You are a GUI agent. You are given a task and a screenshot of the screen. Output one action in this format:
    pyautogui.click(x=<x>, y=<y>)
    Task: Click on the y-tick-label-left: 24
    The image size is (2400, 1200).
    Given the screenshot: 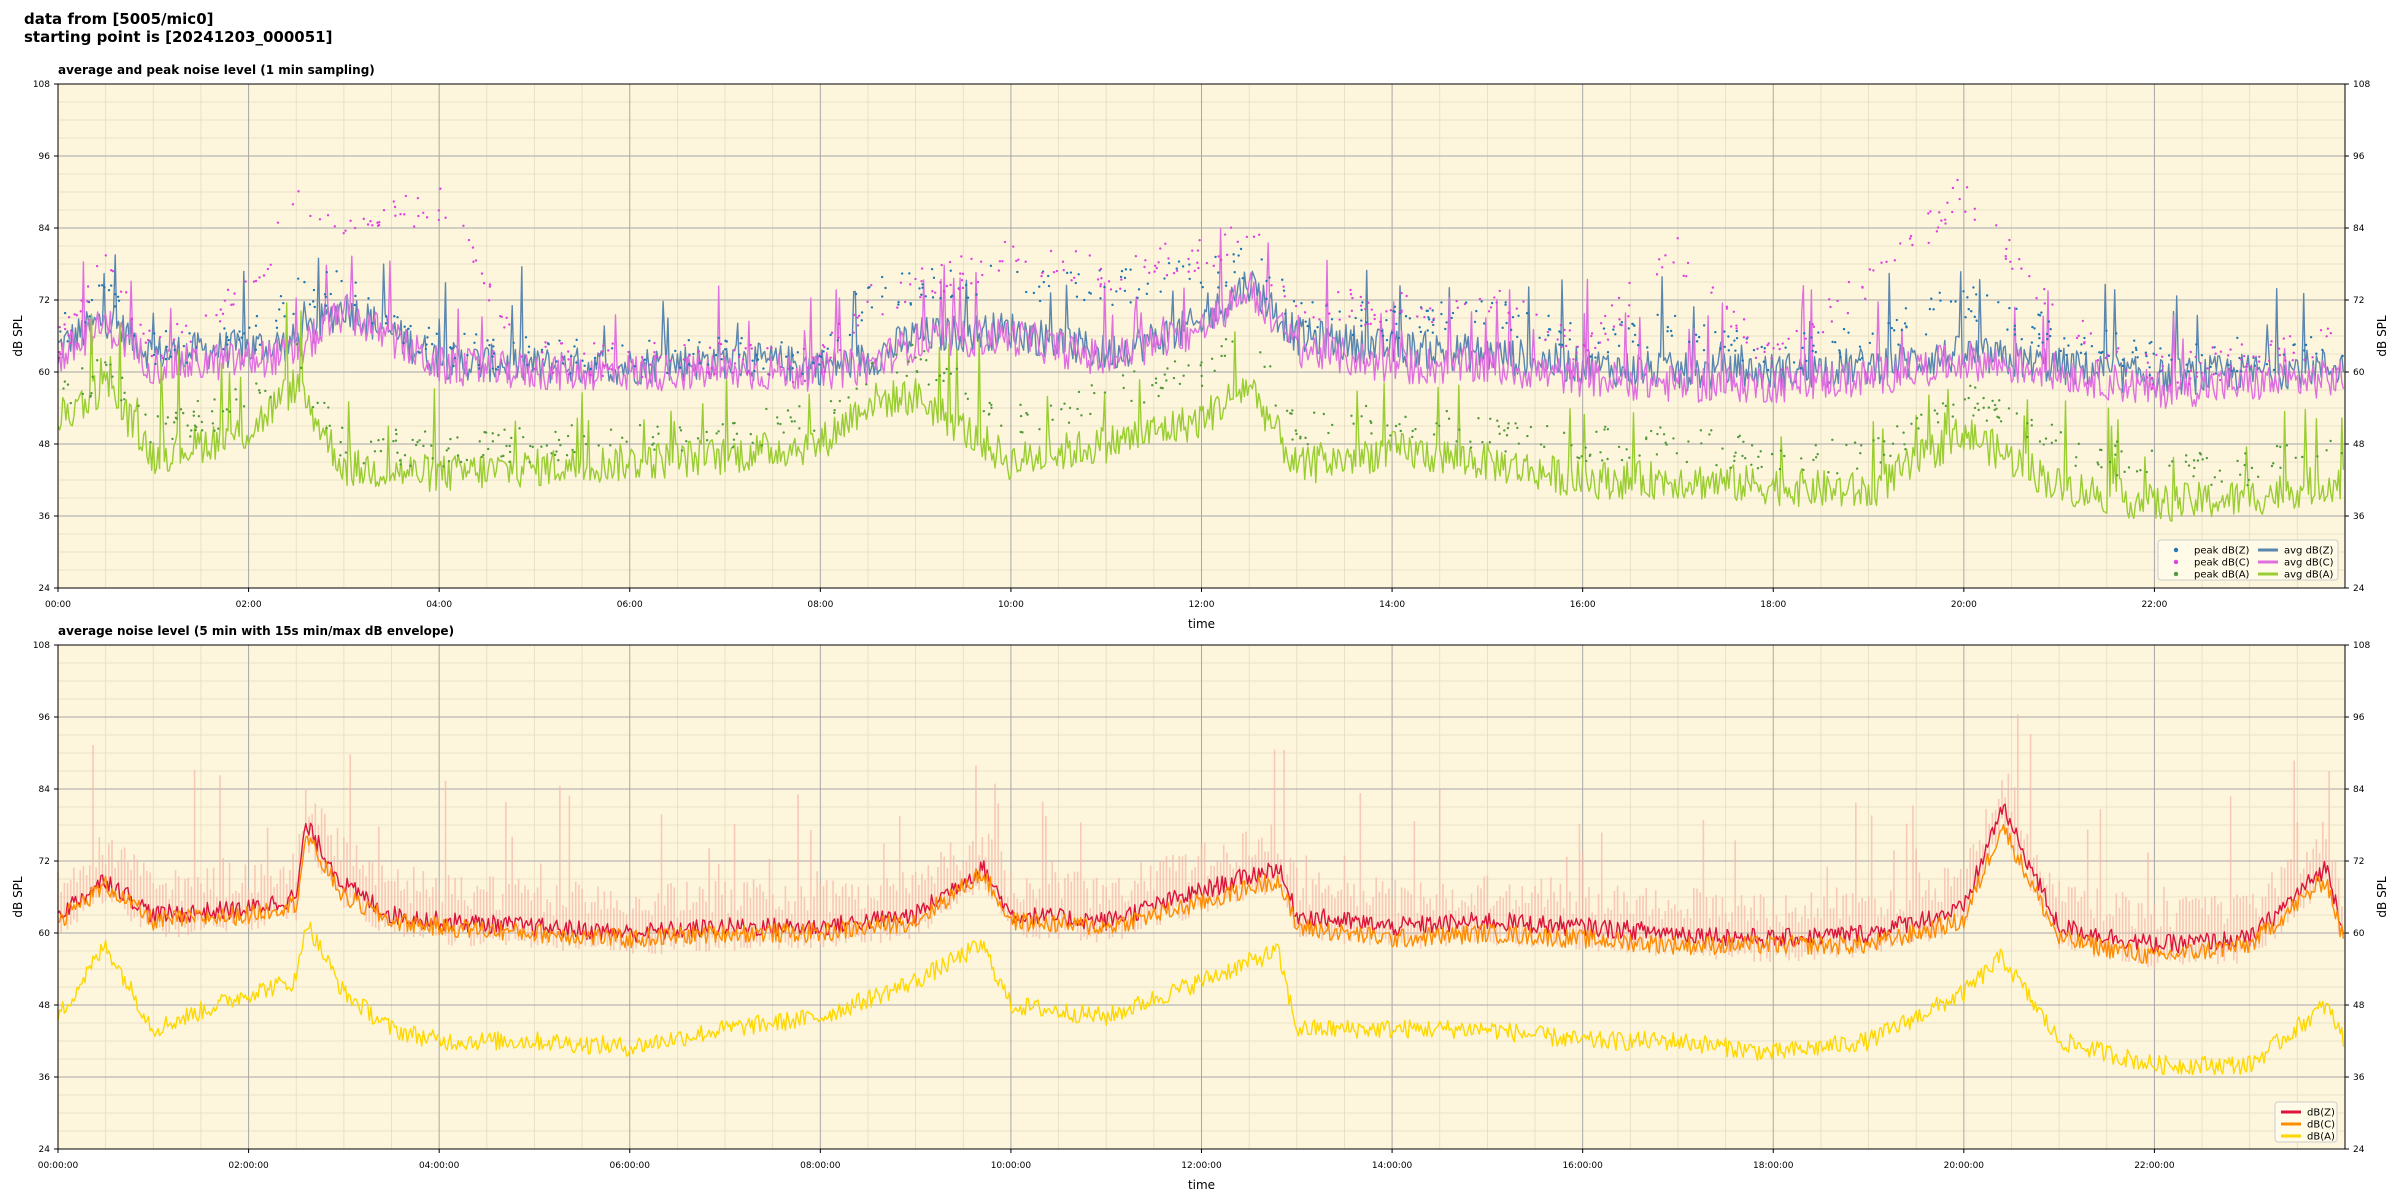 What is the action you would take?
    pyautogui.click(x=45, y=1150)
    